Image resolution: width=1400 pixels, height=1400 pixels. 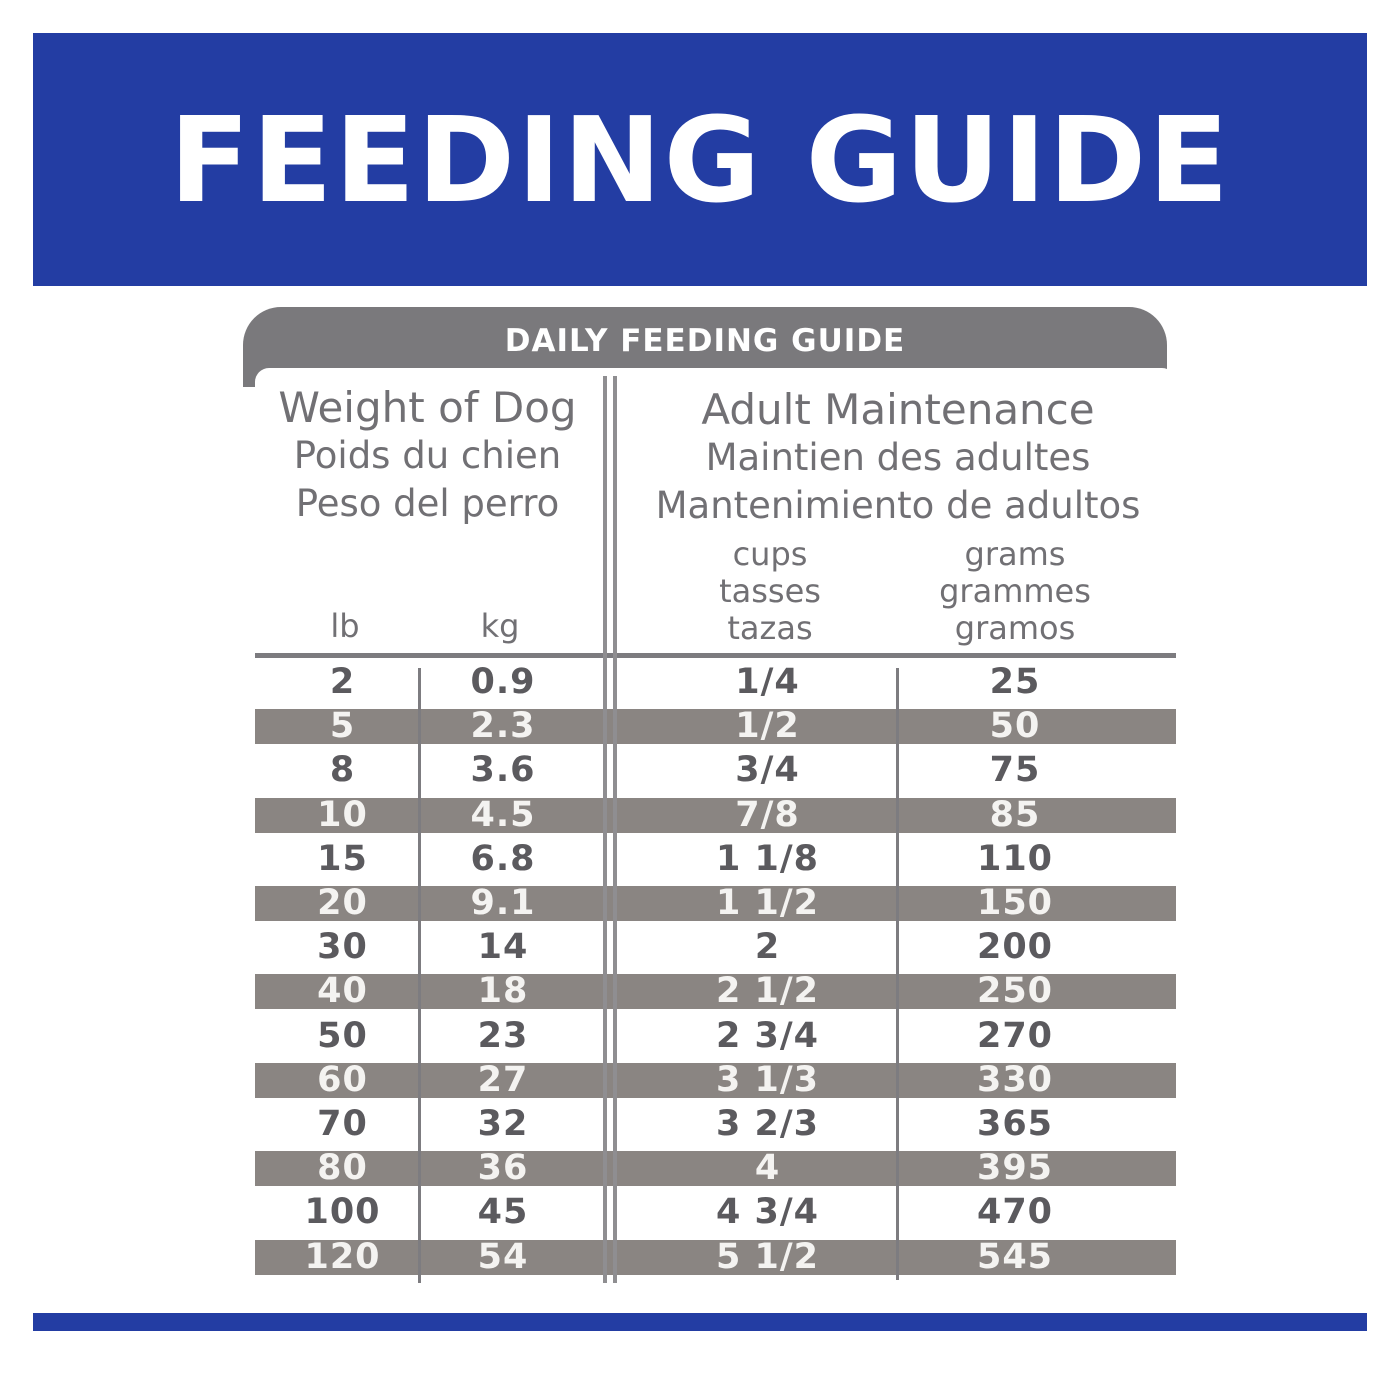 I want to click on cell-lb: 2, so click(x=342, y=682).